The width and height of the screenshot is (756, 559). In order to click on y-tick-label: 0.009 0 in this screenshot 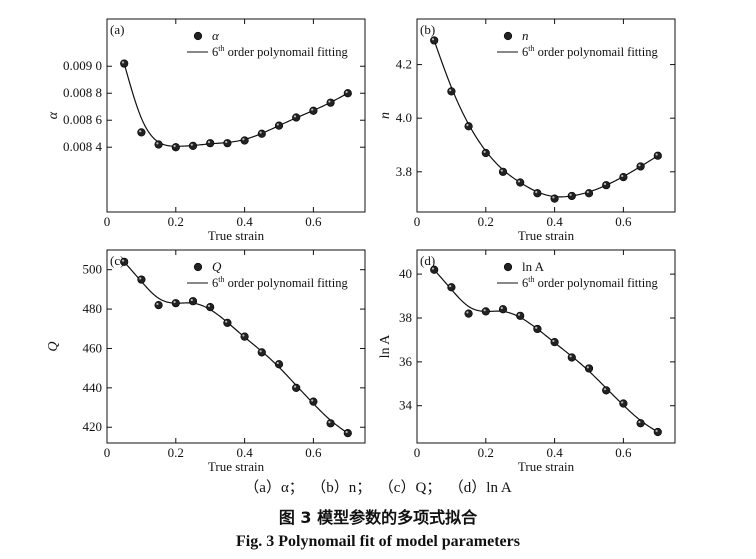, I will do `click(82, 65)`.